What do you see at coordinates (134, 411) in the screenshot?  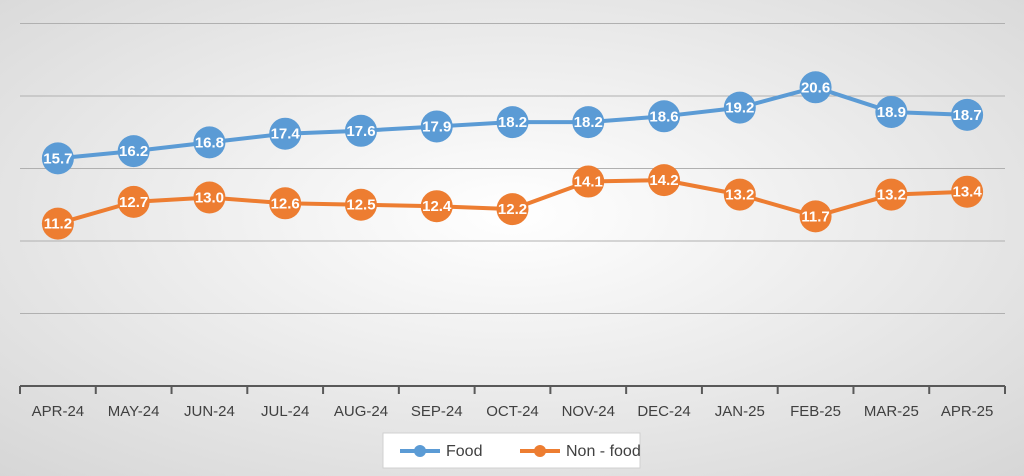 I see `x-tick-label: MAY-24` at bounding box center [134, 411].